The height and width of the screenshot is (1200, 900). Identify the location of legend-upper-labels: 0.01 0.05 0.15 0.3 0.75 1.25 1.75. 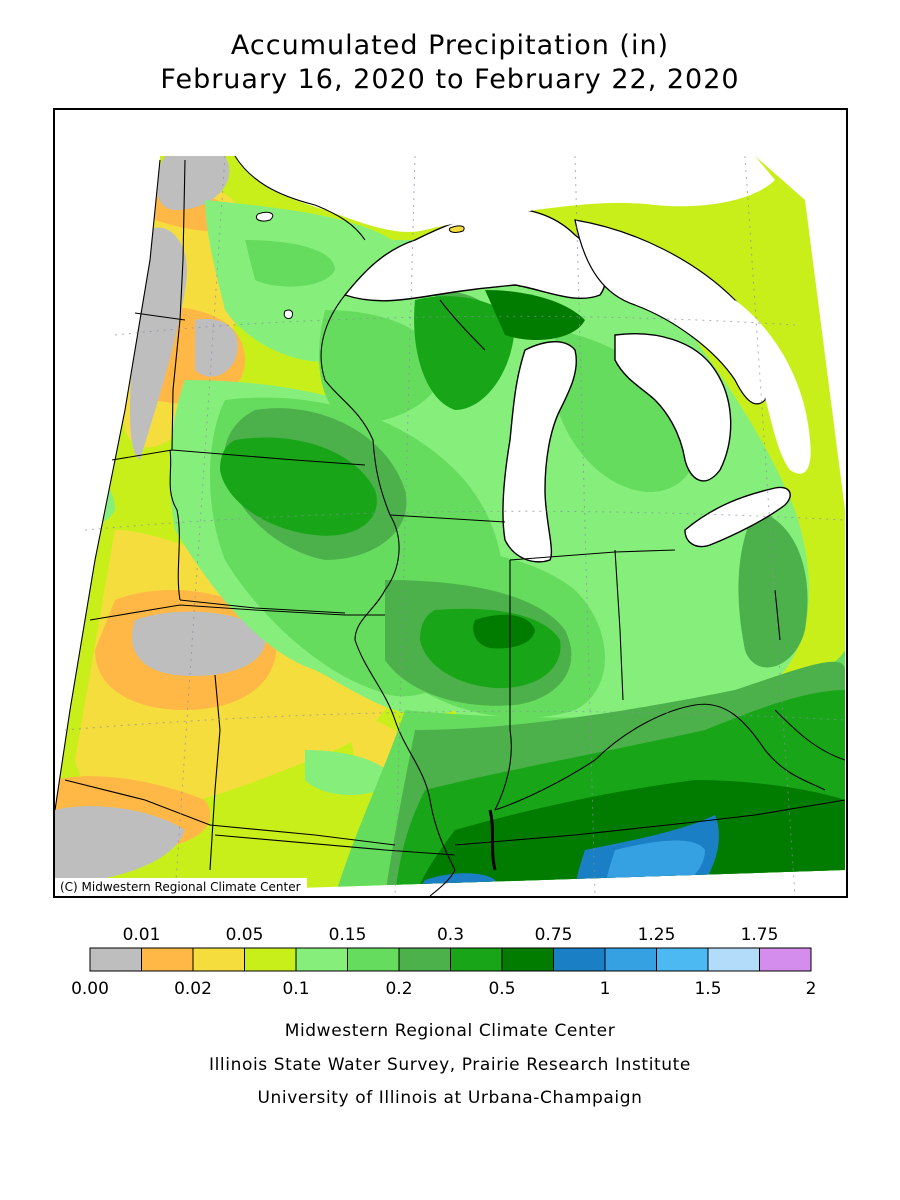
(451, 935).